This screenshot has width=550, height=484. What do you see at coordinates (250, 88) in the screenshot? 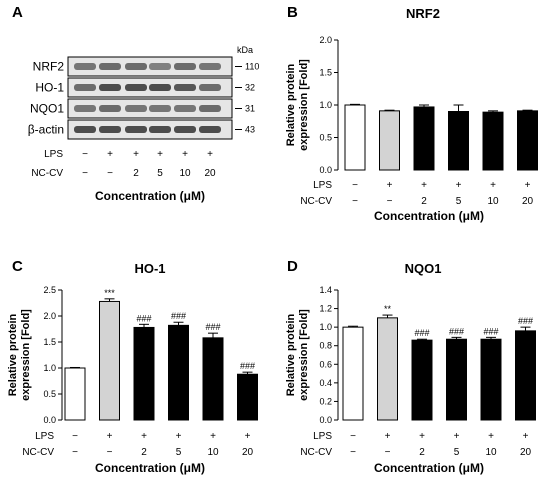
I see `blot-kda-value: 32` at bounding box center [250, 88].